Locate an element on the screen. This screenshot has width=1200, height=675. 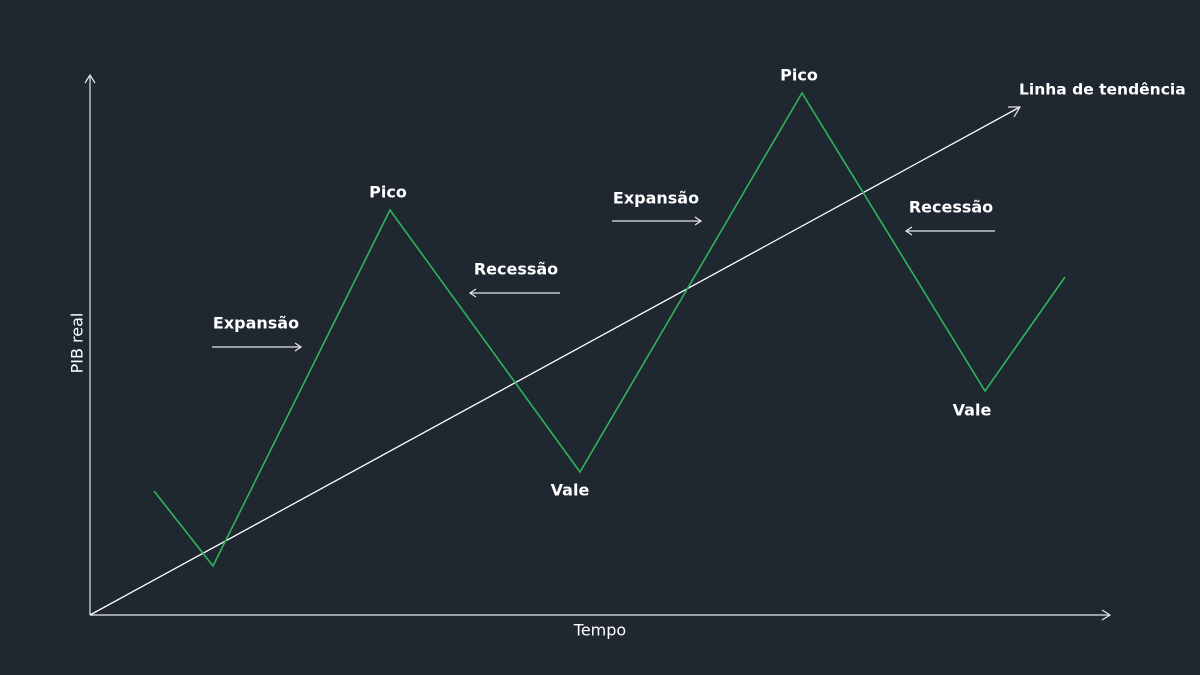
x-axis-label: Tempo is located at coordinates (599, 630).